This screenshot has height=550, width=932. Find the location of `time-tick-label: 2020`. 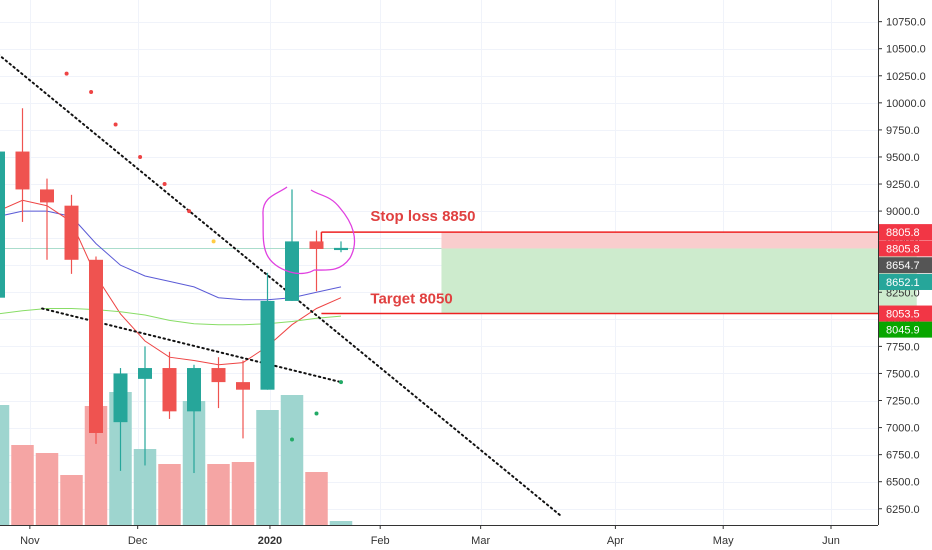

time-tick-label: 2020 is located at coordinates (270, 541).